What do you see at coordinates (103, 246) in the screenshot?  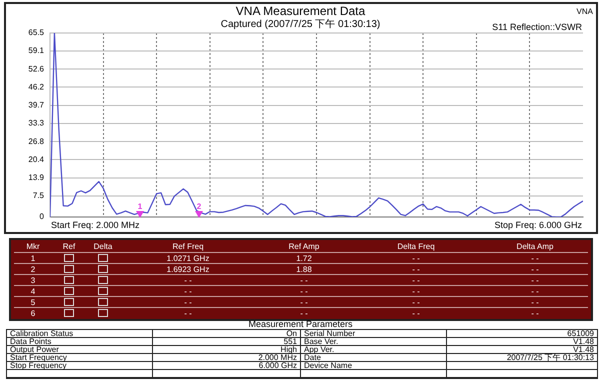 I see `text: Delta` at bounding box center [103, 246].